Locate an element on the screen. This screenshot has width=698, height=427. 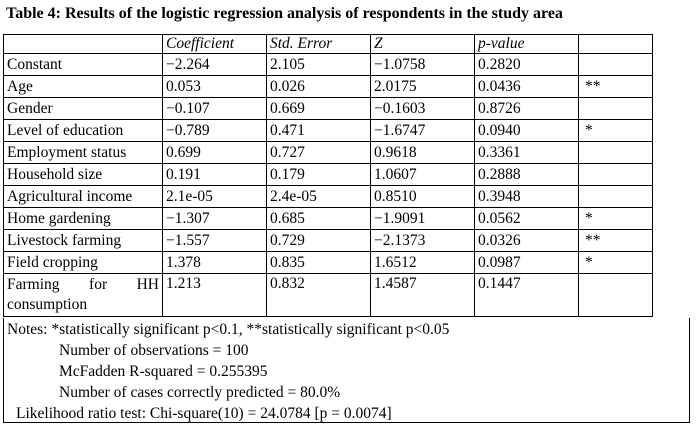
coefficient-cell: −2.264 is located at coordinates (214, 64).